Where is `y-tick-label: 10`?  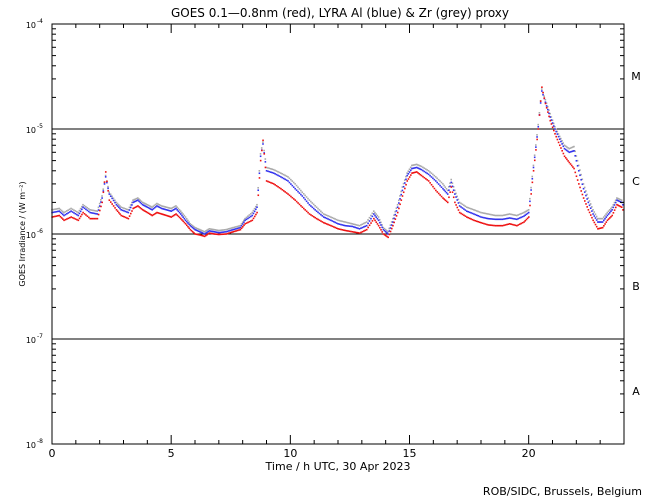
y-tick-label: 10 is located at coordinates (31, 130).